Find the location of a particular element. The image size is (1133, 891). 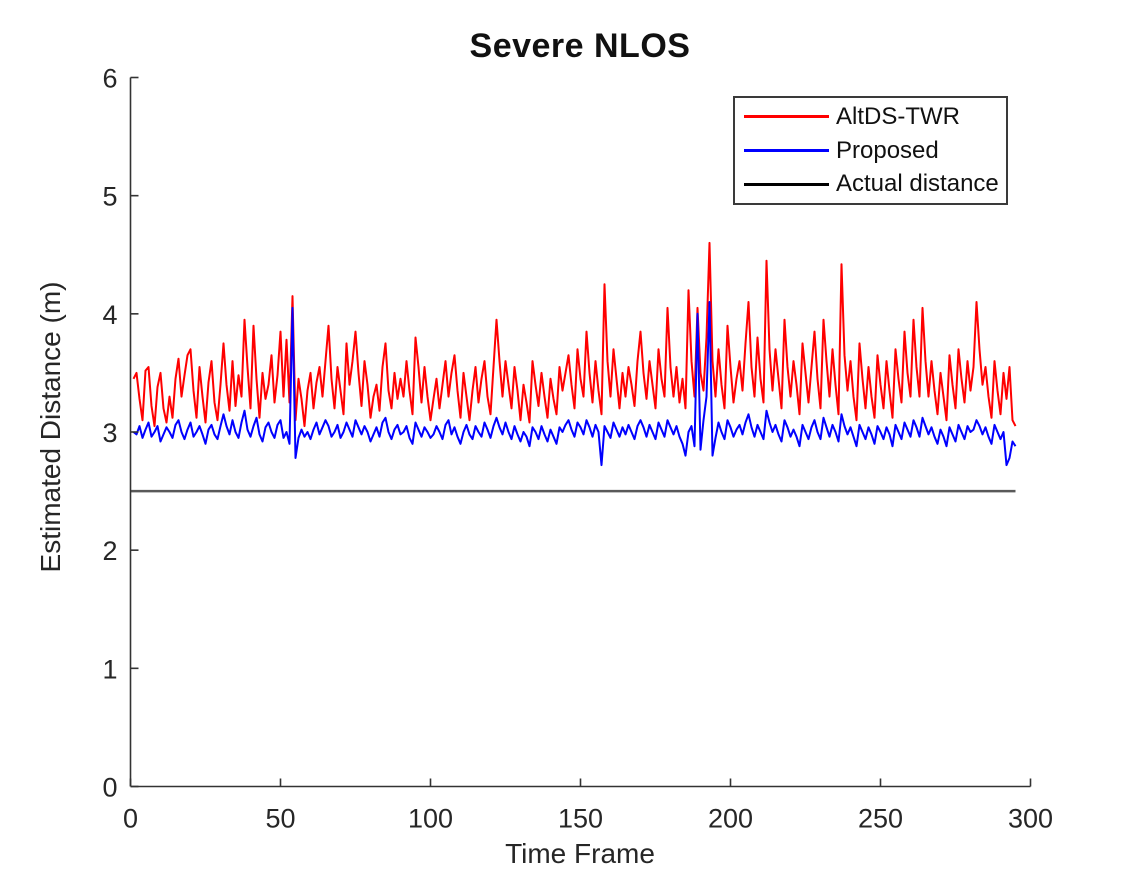

legend-label-altds-twr: AltDS-TWR is located at coordinates (898, 116).